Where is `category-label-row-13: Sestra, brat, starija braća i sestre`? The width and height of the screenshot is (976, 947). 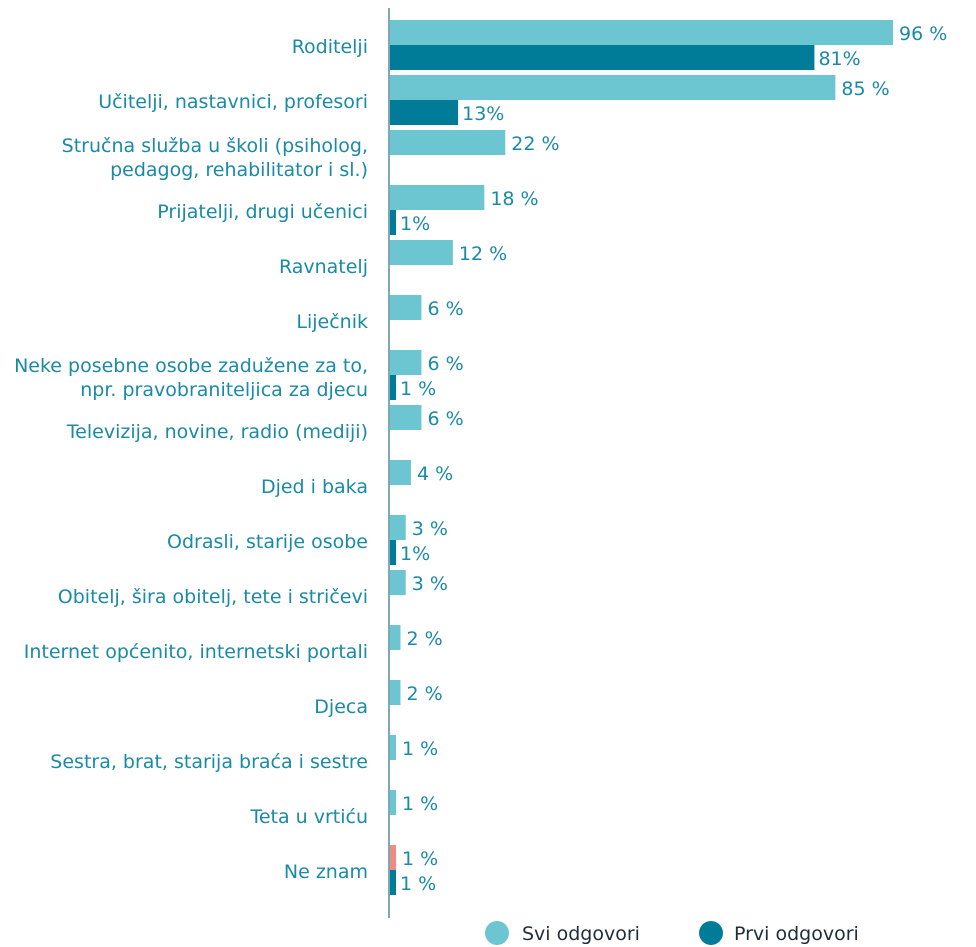
category-label-row-13: Sestra, brat, starija braća i sestre is located at coordinates (209, 762).